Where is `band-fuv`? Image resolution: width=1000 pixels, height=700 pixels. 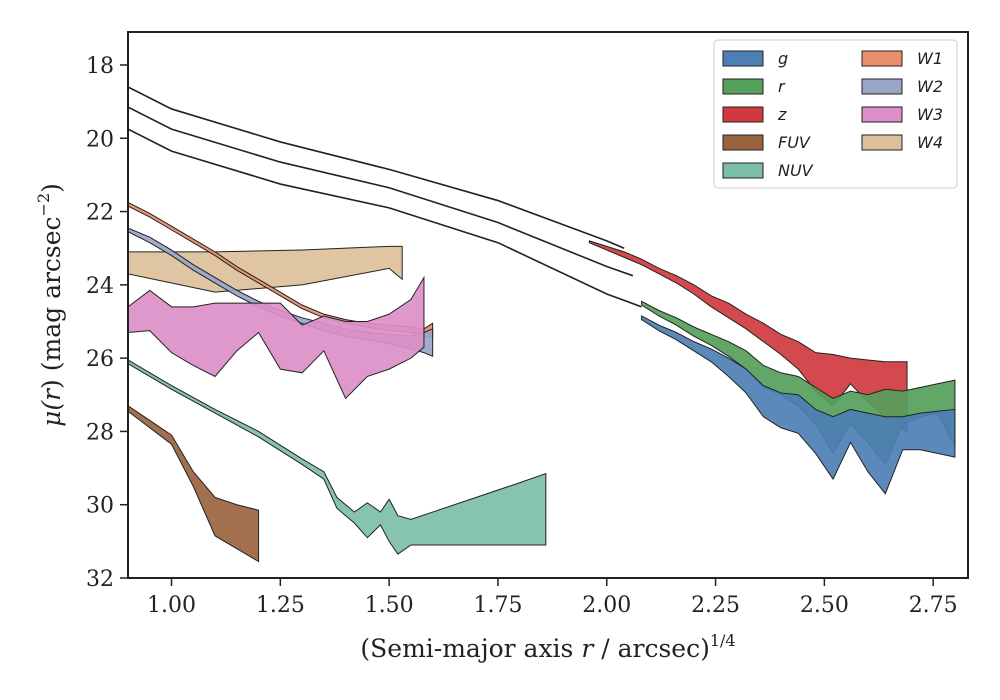 band-fuv is located at coordinates (194, 484).